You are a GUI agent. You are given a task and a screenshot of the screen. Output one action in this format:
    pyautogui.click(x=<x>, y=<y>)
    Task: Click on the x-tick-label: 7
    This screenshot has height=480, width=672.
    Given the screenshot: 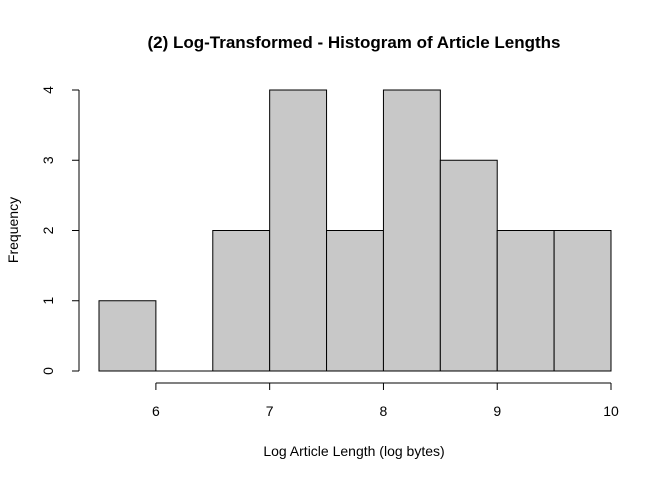 What is the action you would take?
    pyautogui.click(x=270, y=411)
    